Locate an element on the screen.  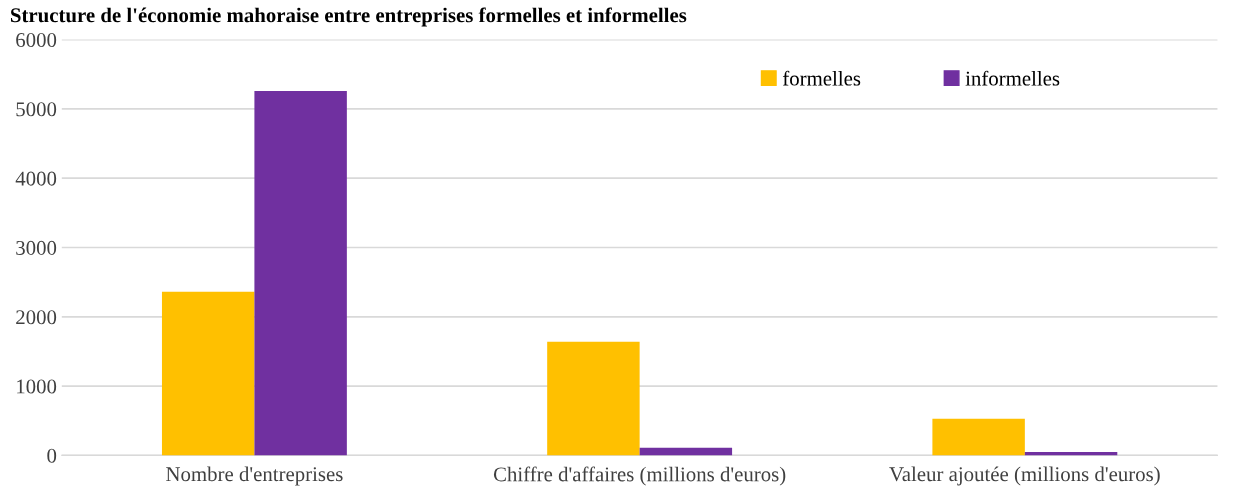
y-tick-label: 5000 is located at coordinates (36, 109).